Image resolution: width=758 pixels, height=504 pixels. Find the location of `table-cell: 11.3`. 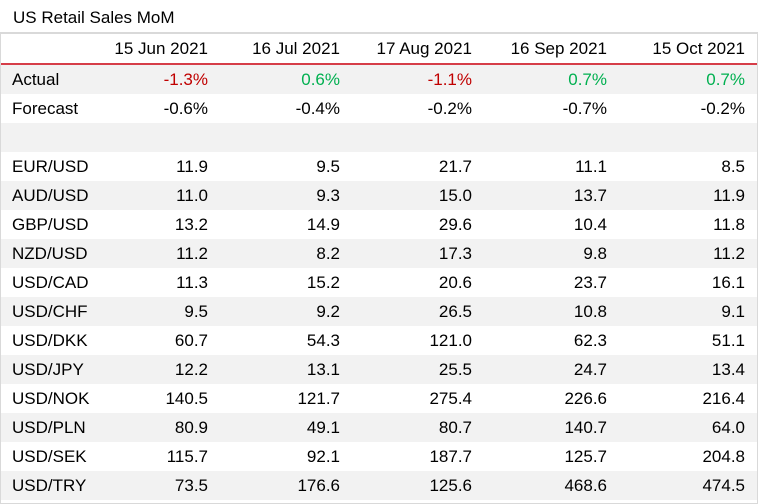

table-cell: 11.3 is located at coordinates (192, 282).